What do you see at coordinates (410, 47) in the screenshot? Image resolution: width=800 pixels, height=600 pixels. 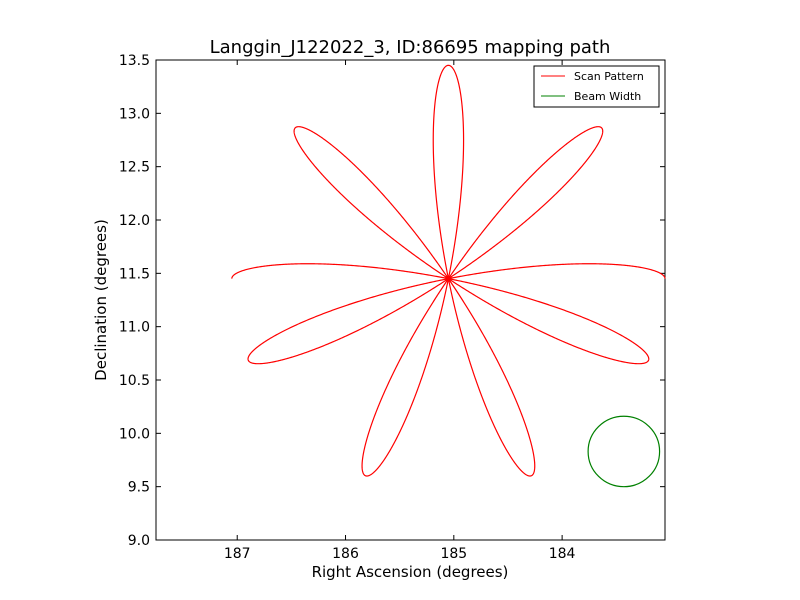 I see `chart-title: Langgin_J122022_3, ID:86695 mapping path` at bounding box center [410, 47].